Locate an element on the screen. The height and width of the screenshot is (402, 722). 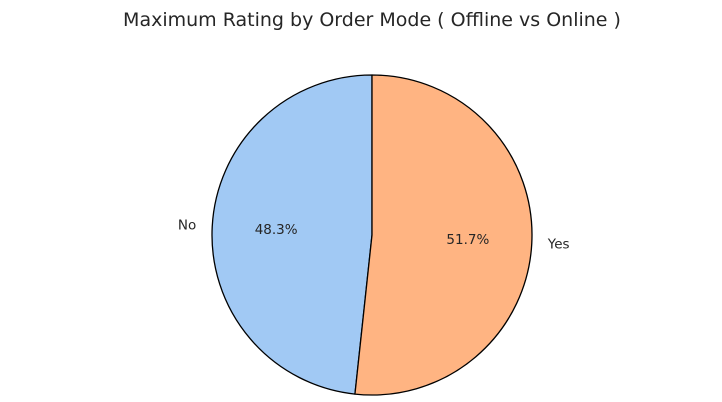
slice-label-no: No is located at coordinates (187, 226).